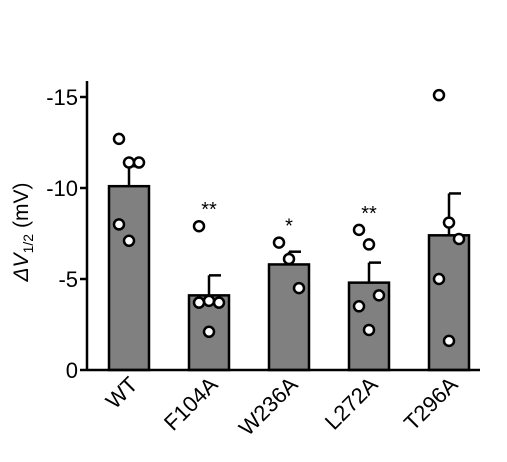 The height and width of the screenshot is (462, 507). I want to click on x-tick-label-WT: WT, so click(122, 393).